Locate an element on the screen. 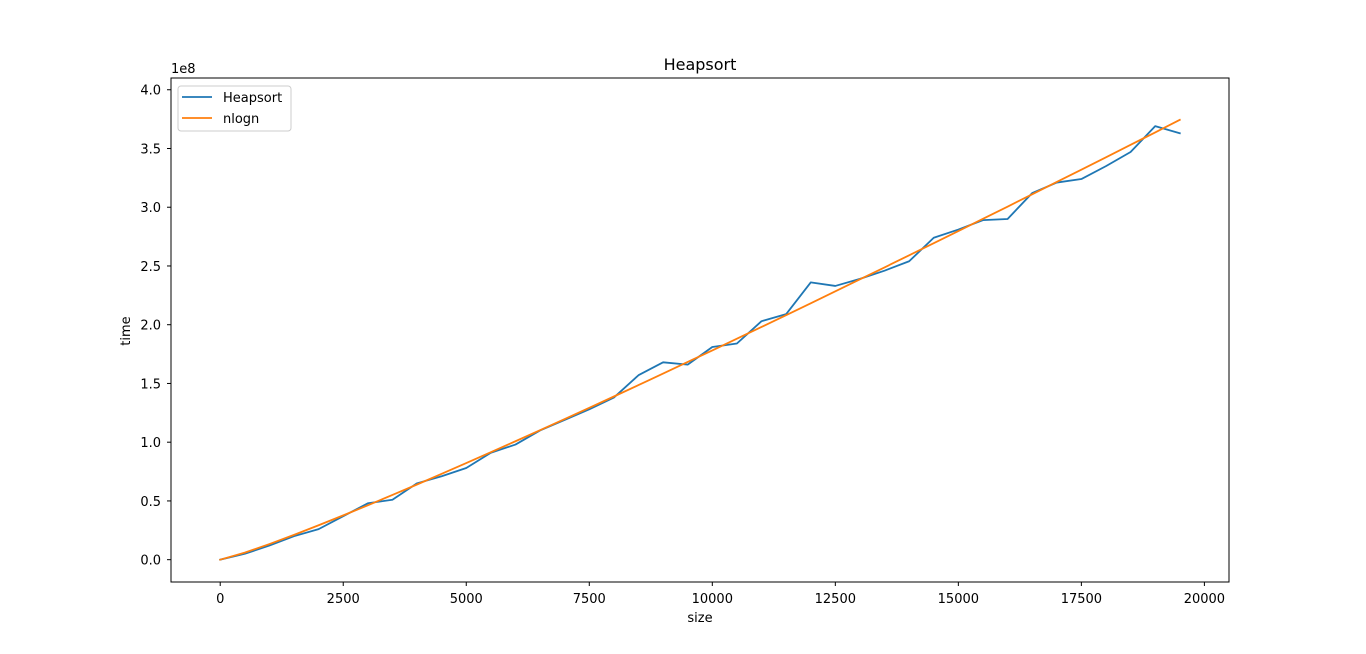 This screenshot has width=1366, height=654. x-tick-label: 10000 is located at coordinates (712, 599).